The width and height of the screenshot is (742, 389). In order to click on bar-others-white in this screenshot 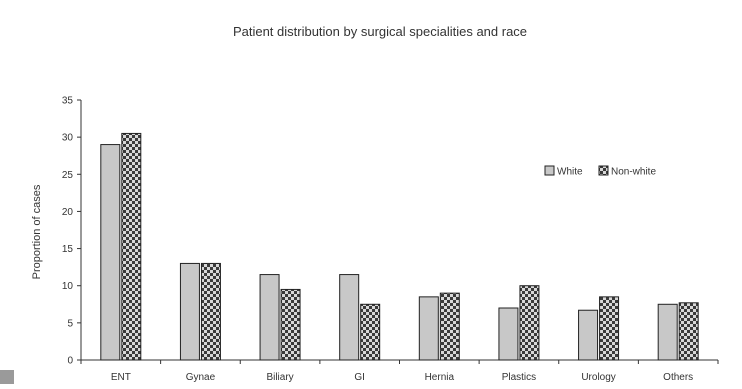, I will do `click(667, 332)`.